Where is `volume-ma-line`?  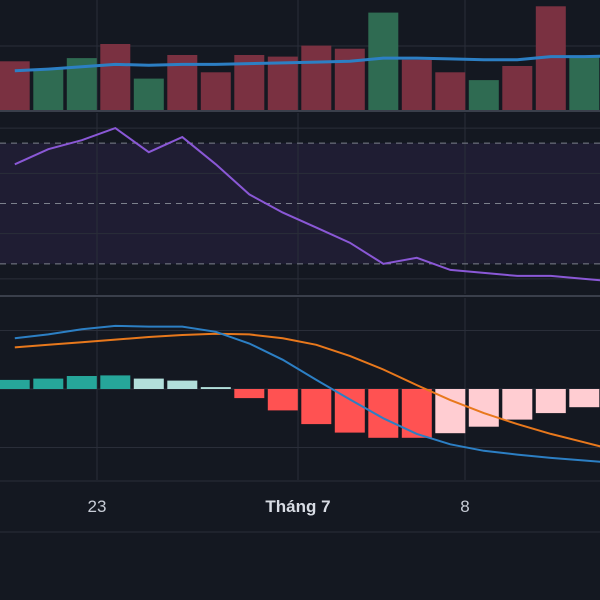 volume-ma-line is located at coordinates (307, 63).